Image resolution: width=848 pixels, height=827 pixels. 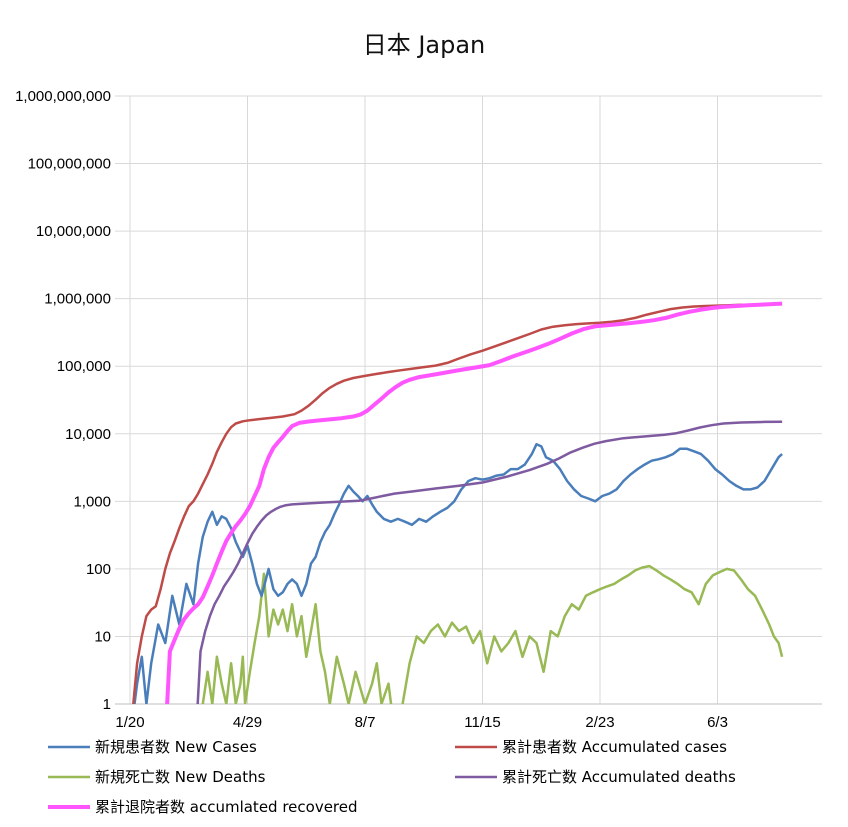 What do you see at coordinates (180, 777) in the screenshot?
I see `legend-label: 新規死亡数 New Deaths` at bounding box center [180, 777].